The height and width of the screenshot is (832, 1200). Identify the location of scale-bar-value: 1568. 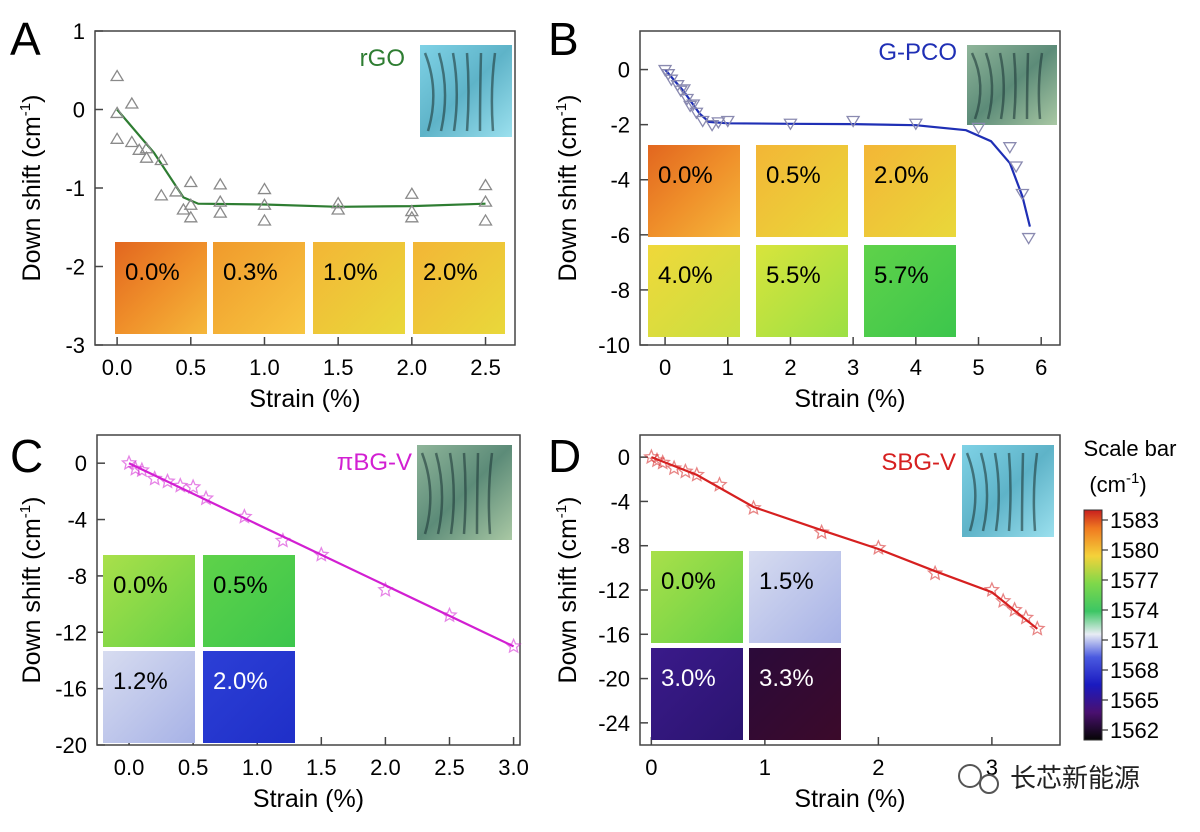
(1134, 670).